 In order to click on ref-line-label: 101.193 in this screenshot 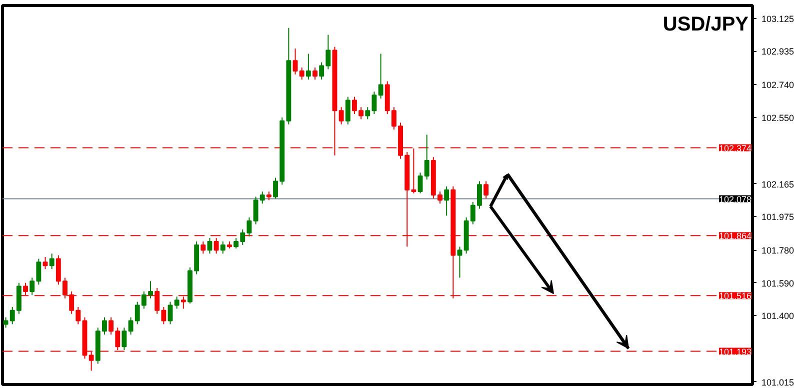, I will do `click(735, 351)`.